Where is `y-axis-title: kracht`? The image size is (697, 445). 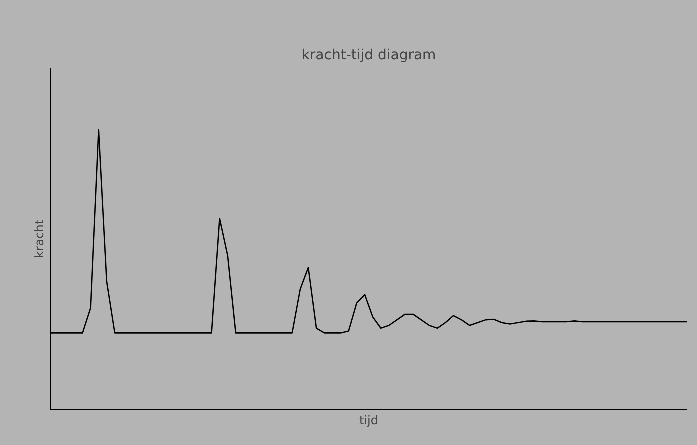
y-axis-title: kracht is located at coordinates (39, 239).